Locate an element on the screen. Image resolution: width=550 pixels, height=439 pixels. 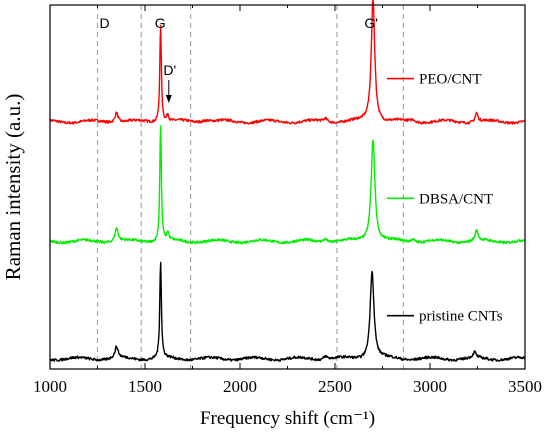
inline-legend: PEO/CNT DBSA/CNT pristine CNTs is located at coordinates (445, 198).